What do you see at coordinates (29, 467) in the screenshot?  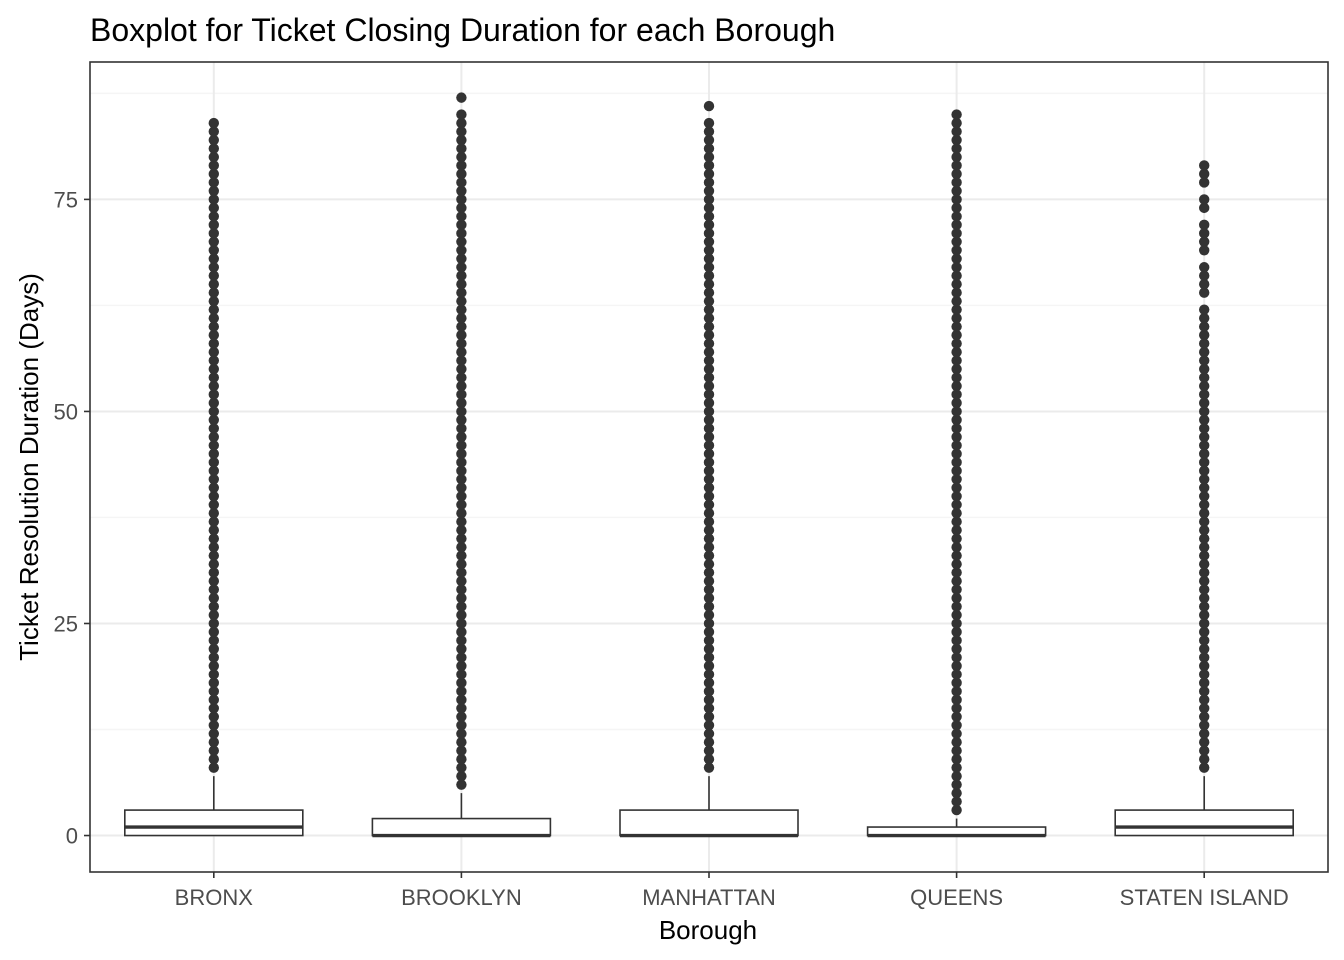 I see `y-axis-title: Ticket Resolution Duration (Days)` at bounding box center [29, 467].